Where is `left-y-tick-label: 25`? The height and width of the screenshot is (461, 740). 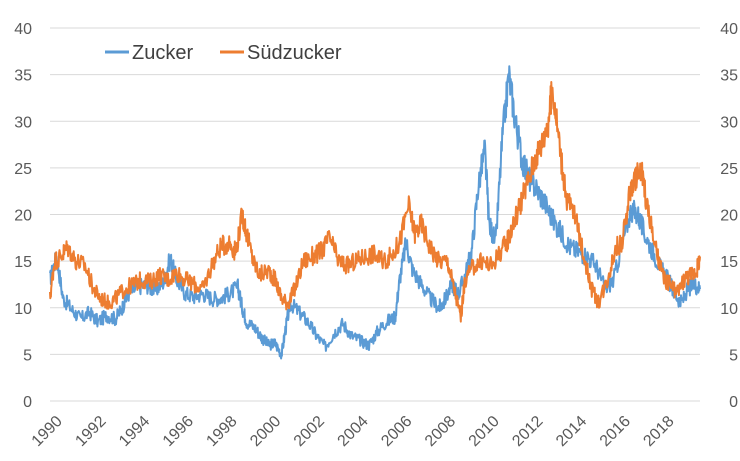 left-y-tick-label: 25 is located at coordinates (23, 169).